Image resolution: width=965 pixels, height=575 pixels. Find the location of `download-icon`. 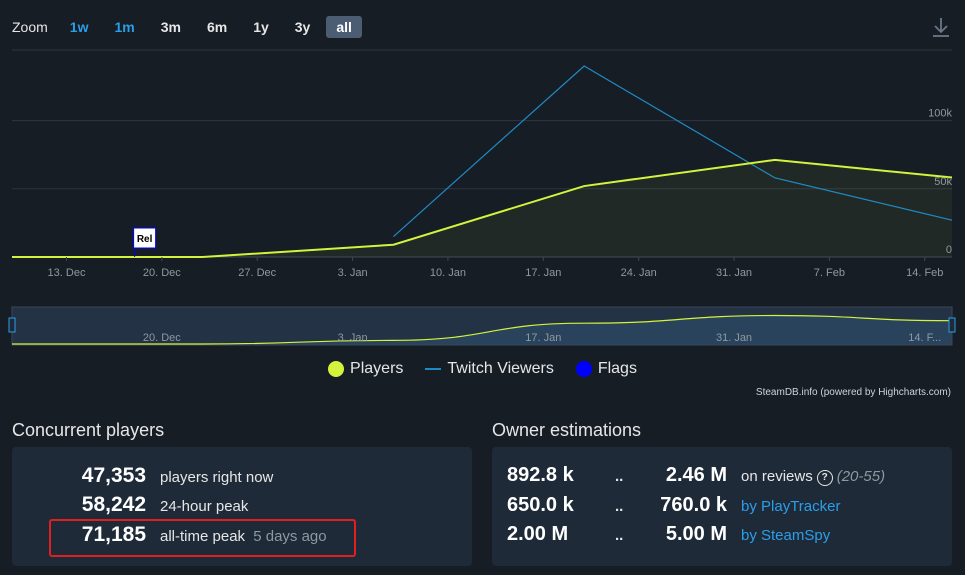

download-icon is located at coordinates (941, 27).